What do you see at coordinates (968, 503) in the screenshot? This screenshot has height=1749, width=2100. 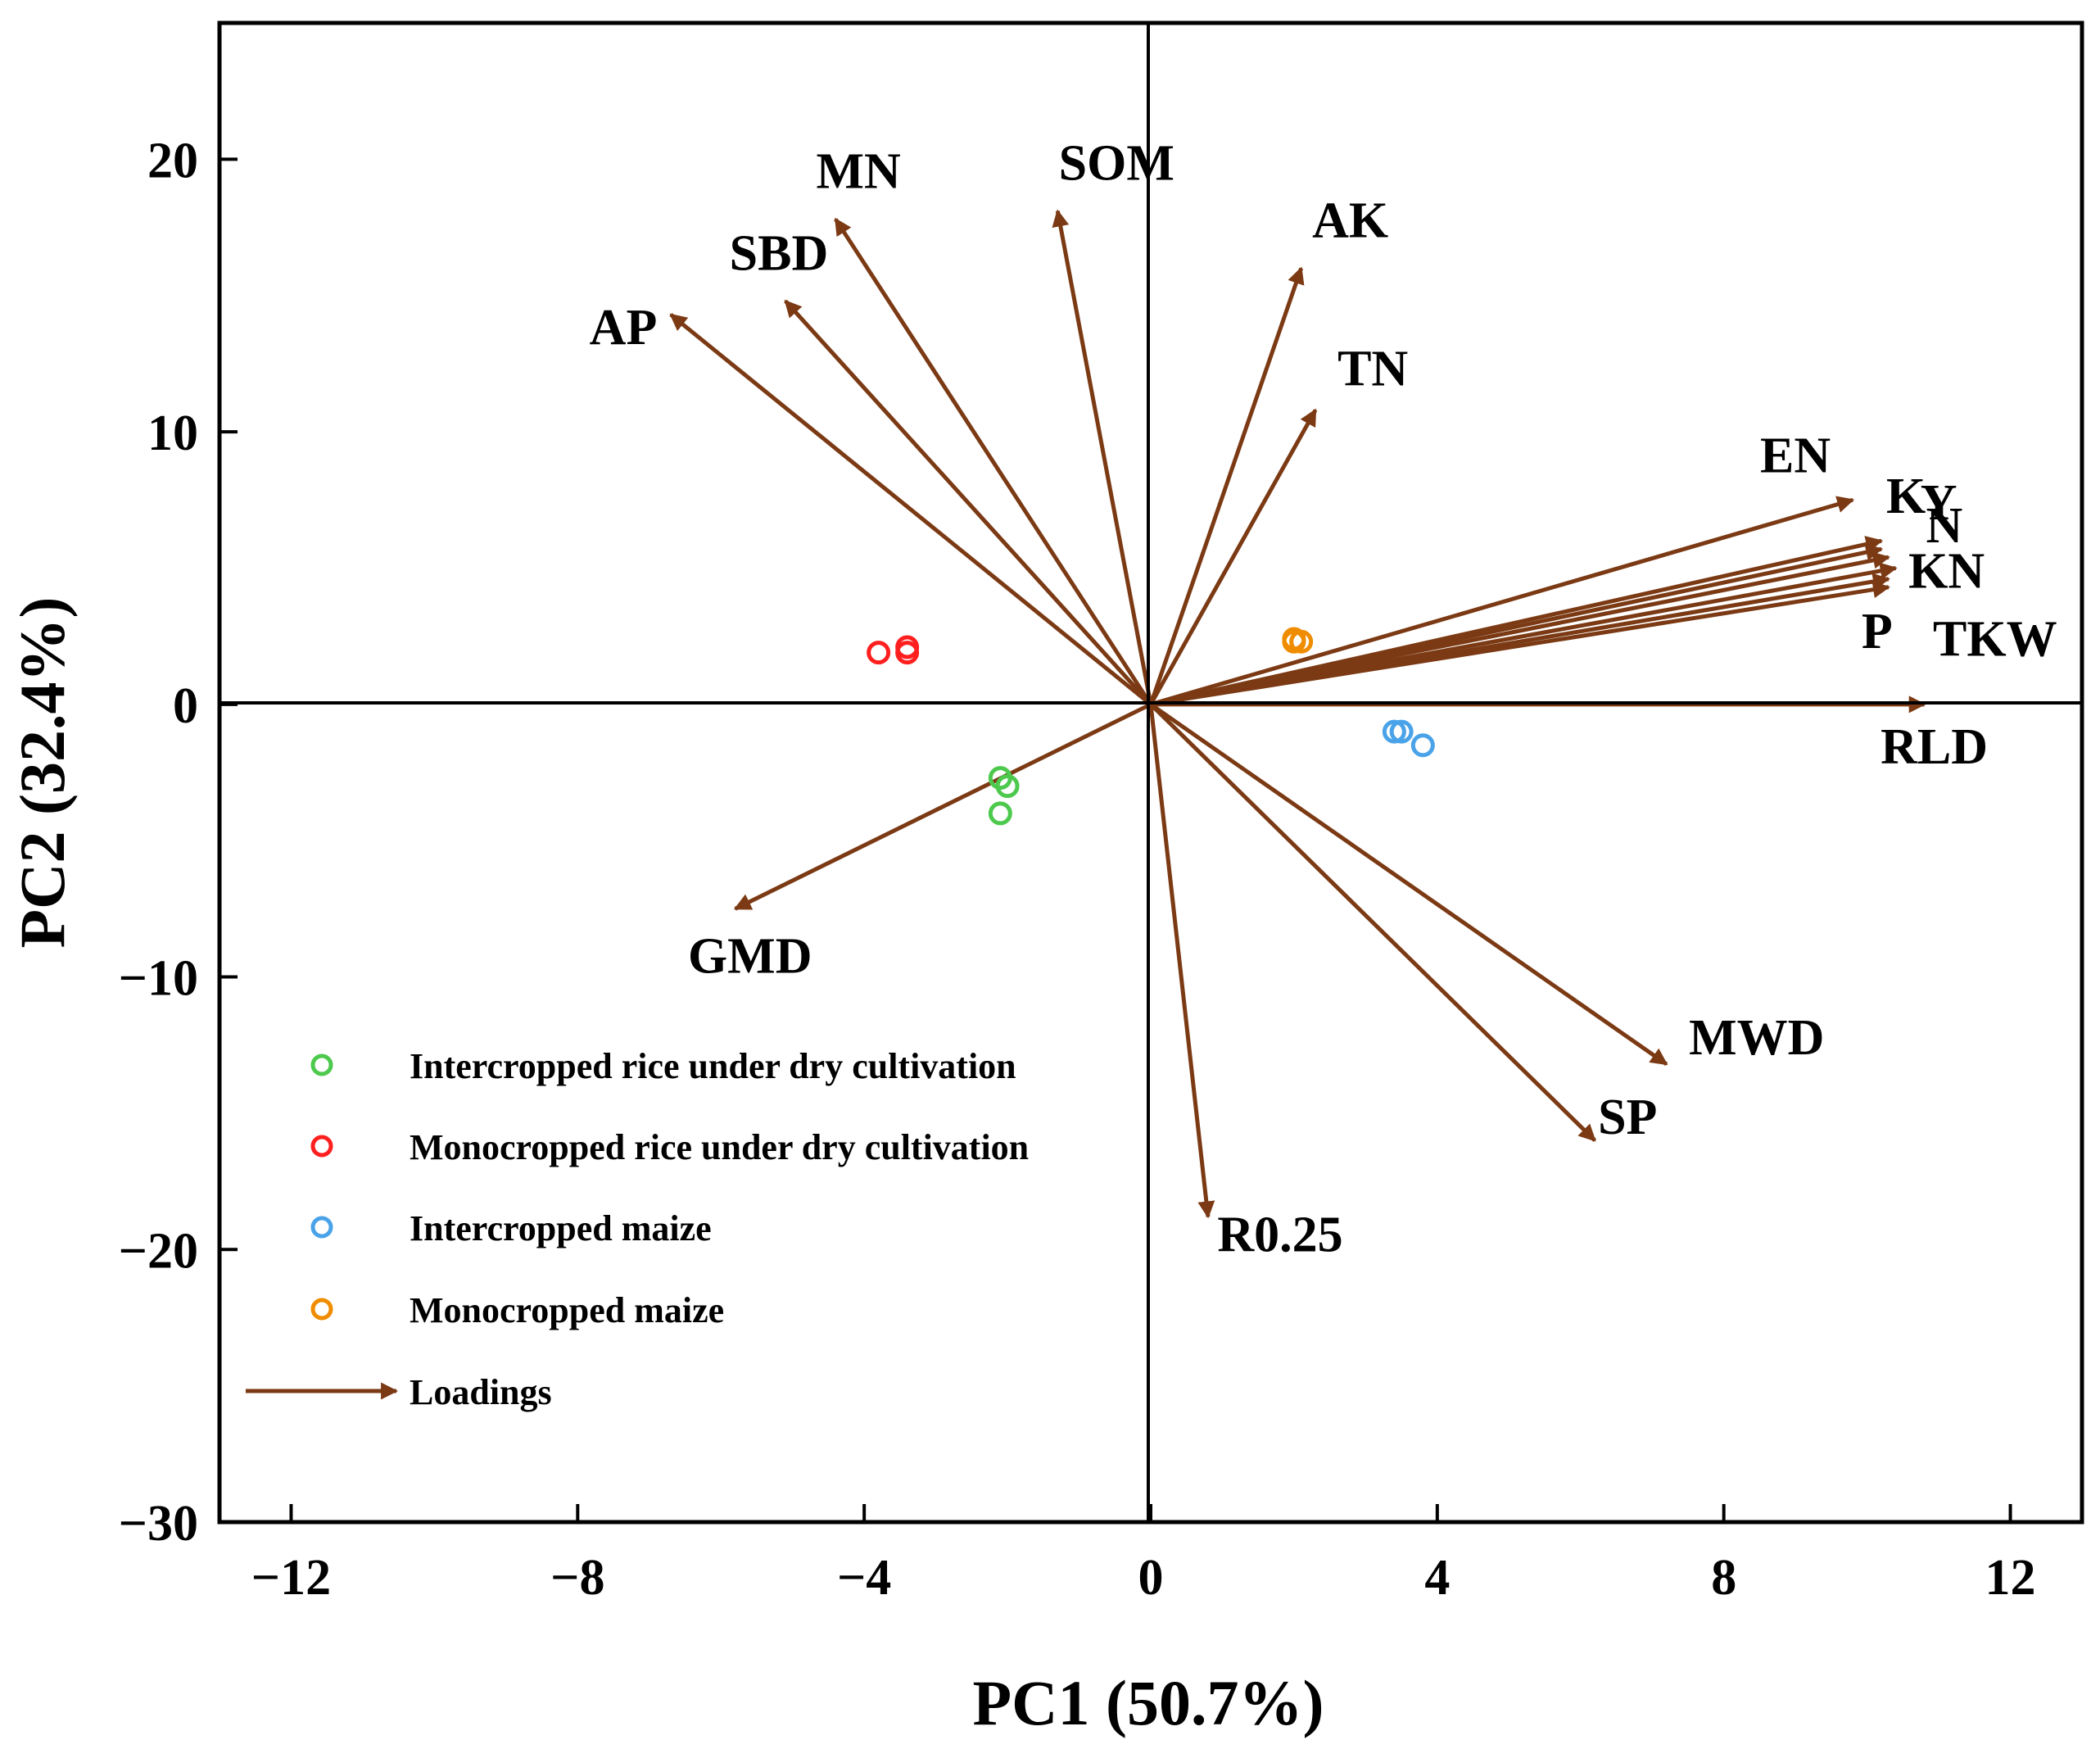 I see `loading-arrow-sbd` at bounding box center [968, 503].